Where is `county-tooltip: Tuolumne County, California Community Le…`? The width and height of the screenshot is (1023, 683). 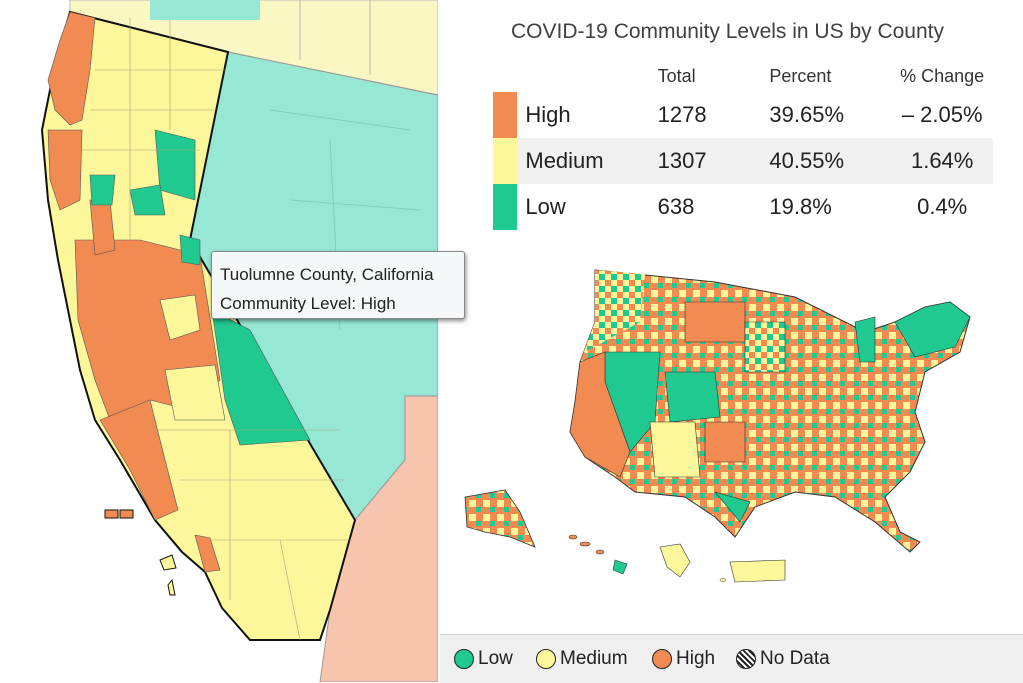 county-tooltip: Tuolumne County, California Community Le… is located at coordinates (338, 285).